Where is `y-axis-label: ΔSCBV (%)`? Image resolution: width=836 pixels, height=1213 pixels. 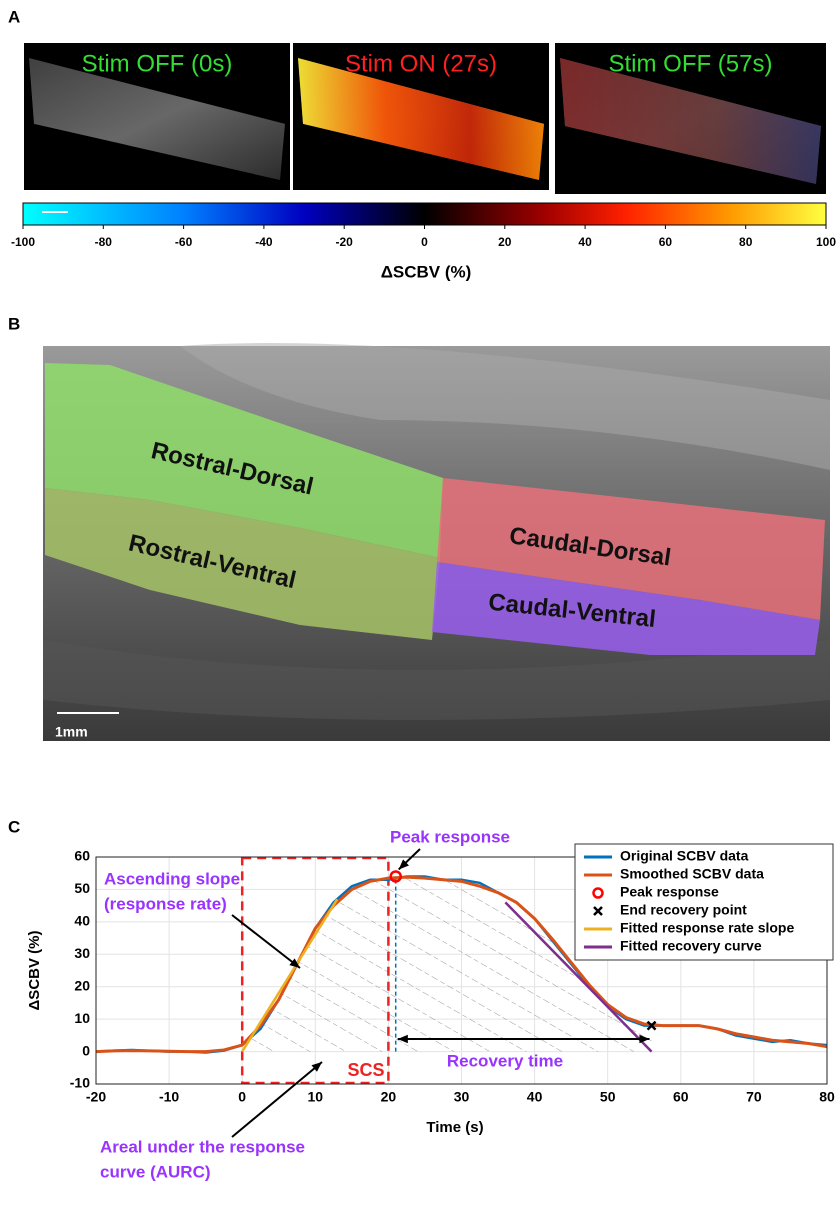 y-axis-label: ΔSCBV (%) is located at coordinates (34, 971).